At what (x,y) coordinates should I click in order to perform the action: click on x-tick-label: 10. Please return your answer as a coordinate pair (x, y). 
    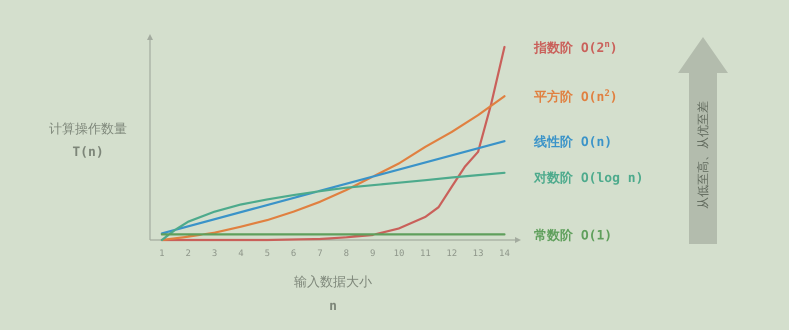
    Looking at the image, I should click on (399, 254).